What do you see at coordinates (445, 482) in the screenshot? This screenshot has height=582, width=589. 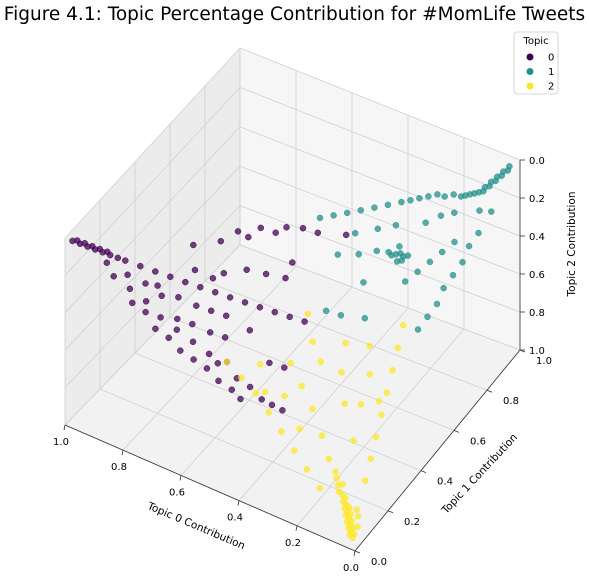 I see `y-tick-label: 0.4` at bounding box center [445, 482].